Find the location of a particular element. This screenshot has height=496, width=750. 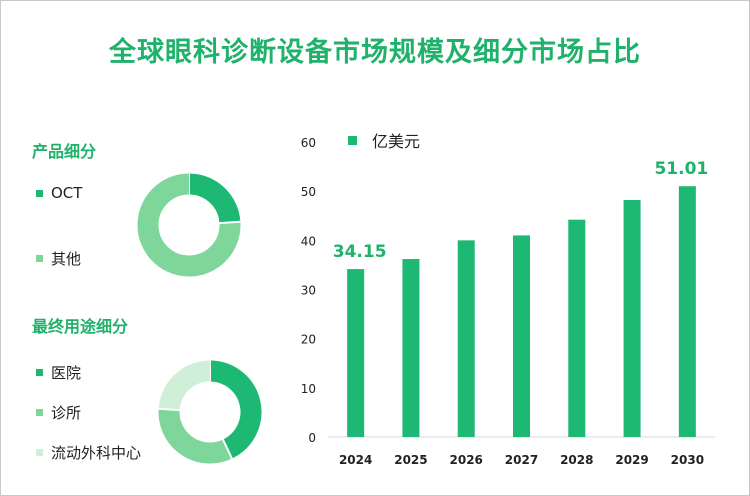

legend-item-clinic: 诊所 is located at coordinates (58, 412).